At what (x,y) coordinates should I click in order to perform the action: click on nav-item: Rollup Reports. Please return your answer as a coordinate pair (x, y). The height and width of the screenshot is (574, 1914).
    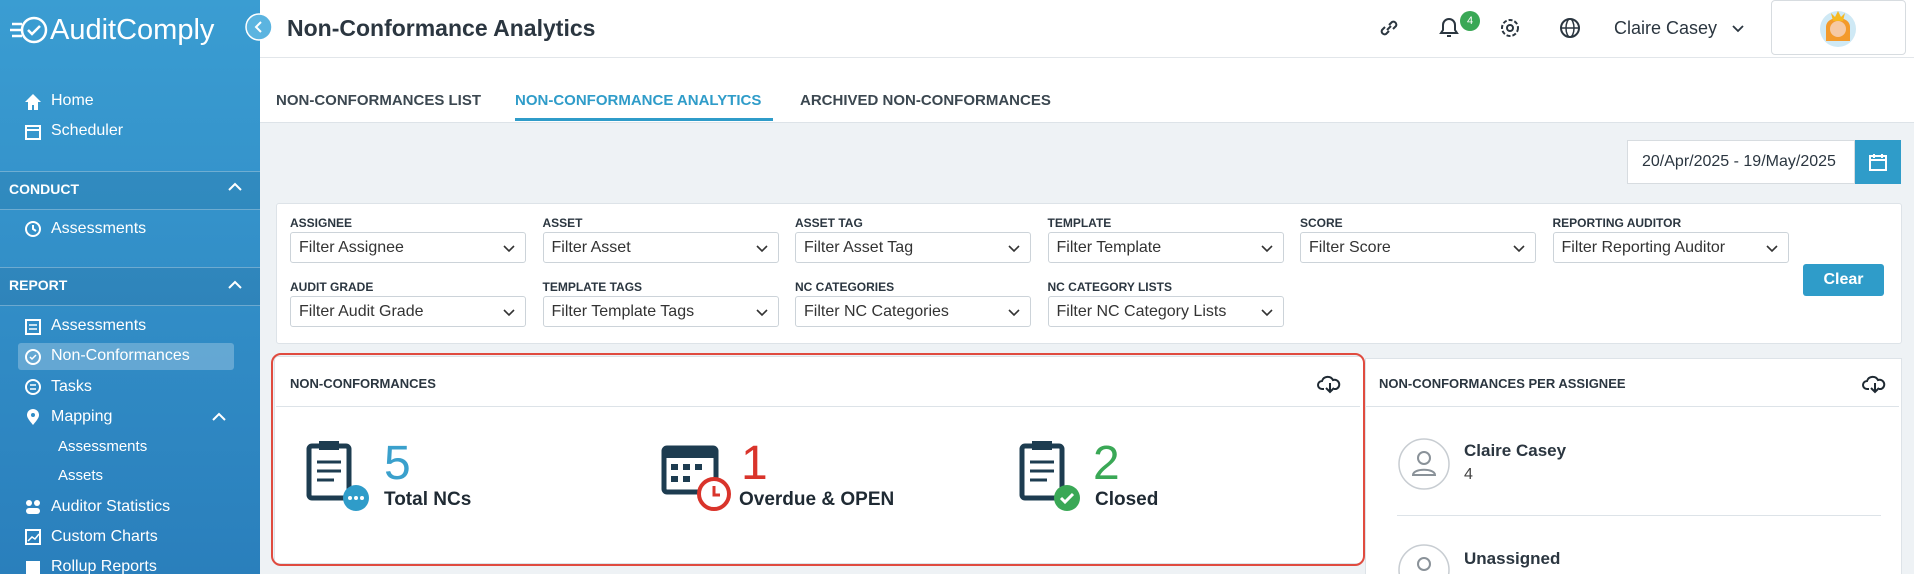
    Looking at the image, I should click on (104, 566).